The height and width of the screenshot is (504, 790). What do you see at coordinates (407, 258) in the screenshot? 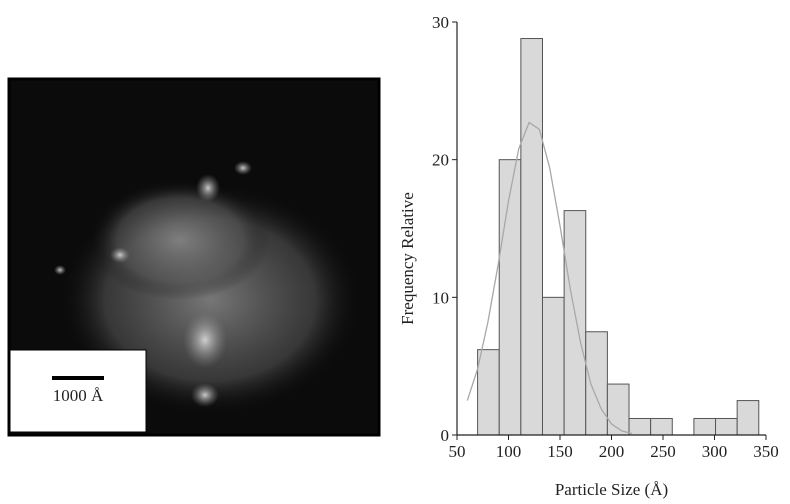
I see `y-axis-label: Frequency Relative` at bounding box center [407, 258].